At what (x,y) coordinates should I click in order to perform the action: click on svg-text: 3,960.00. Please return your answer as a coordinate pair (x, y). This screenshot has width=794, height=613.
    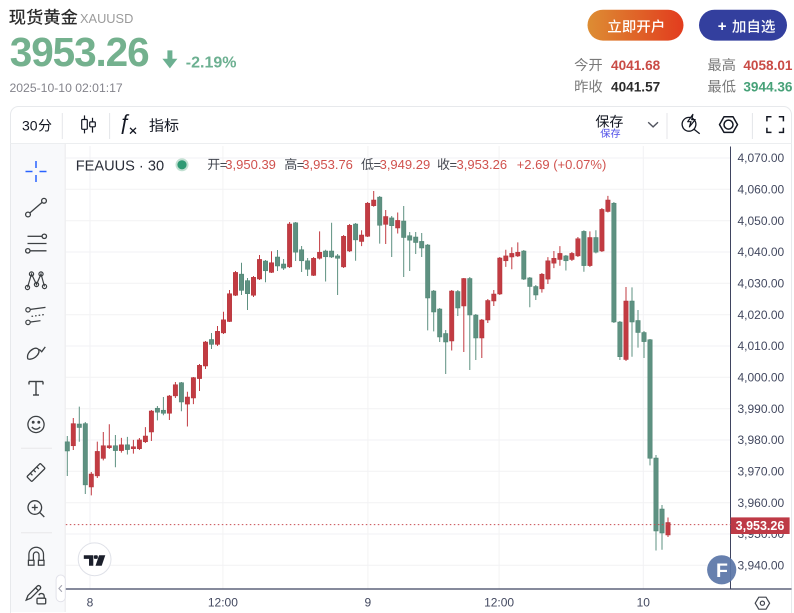
    Looking at the image, I should click on (761, 503).